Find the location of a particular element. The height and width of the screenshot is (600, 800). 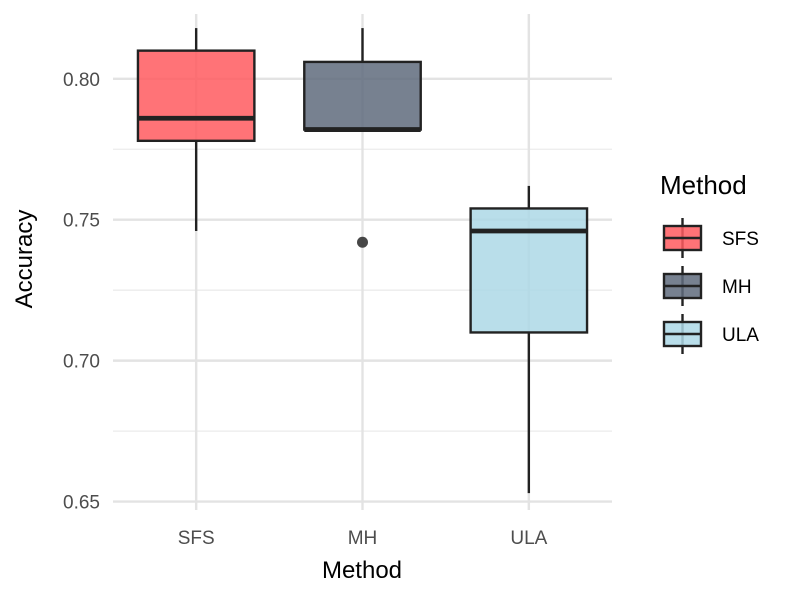

box-mh is located at coordinates (362, 138).